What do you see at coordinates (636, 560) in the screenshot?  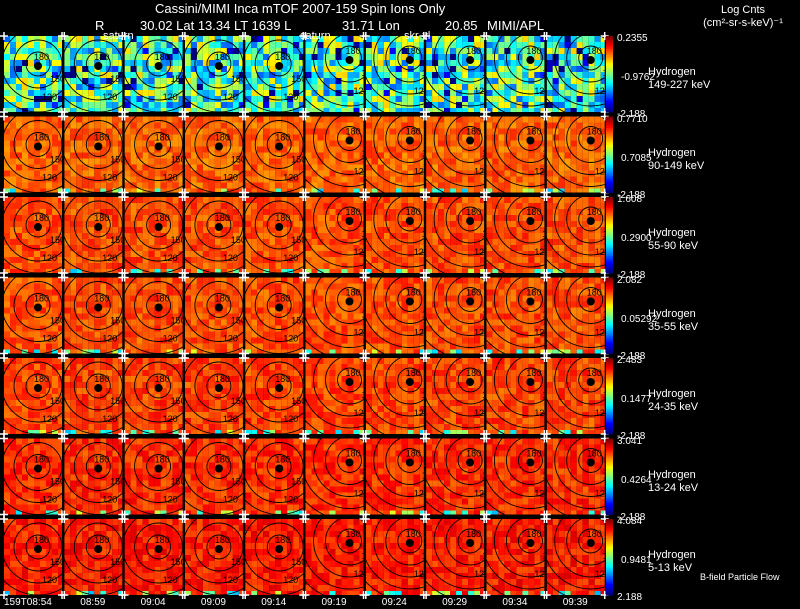 I see `colorbar-mid-6: 0.9481` at bounding box center [636, 560].